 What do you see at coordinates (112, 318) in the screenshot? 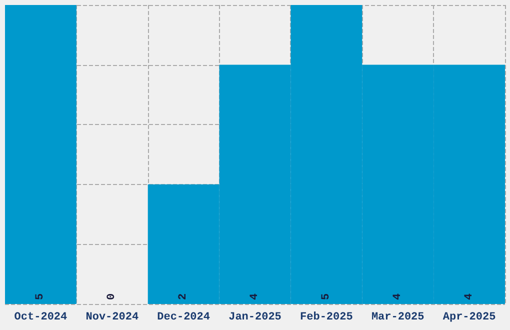
I see `x-tick-label: Nov-2024` at bounding box center [112, 318].